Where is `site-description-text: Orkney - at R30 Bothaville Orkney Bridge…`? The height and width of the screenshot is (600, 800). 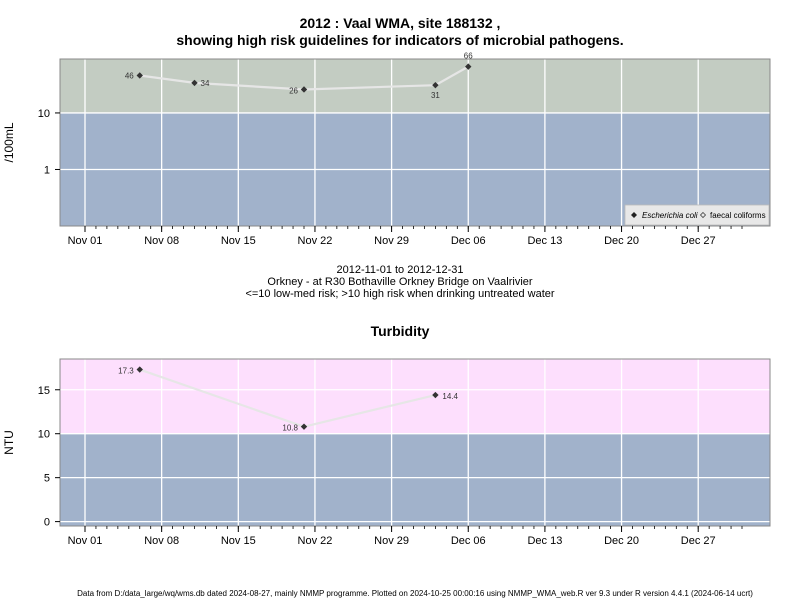
site-description-text: Orkney - at R30 Bothaville Orkney Bridge… is located at coordinates (400, 282).